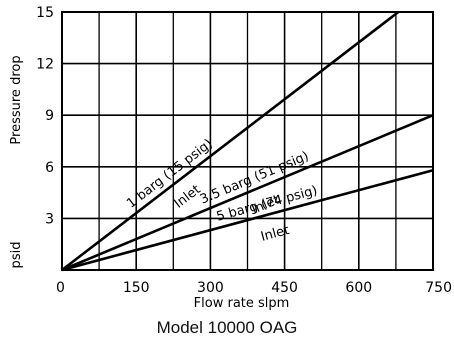 The width and height of the screenshot is (454, 349). I want to click on x-tick-label: 750, so click(438, 288).